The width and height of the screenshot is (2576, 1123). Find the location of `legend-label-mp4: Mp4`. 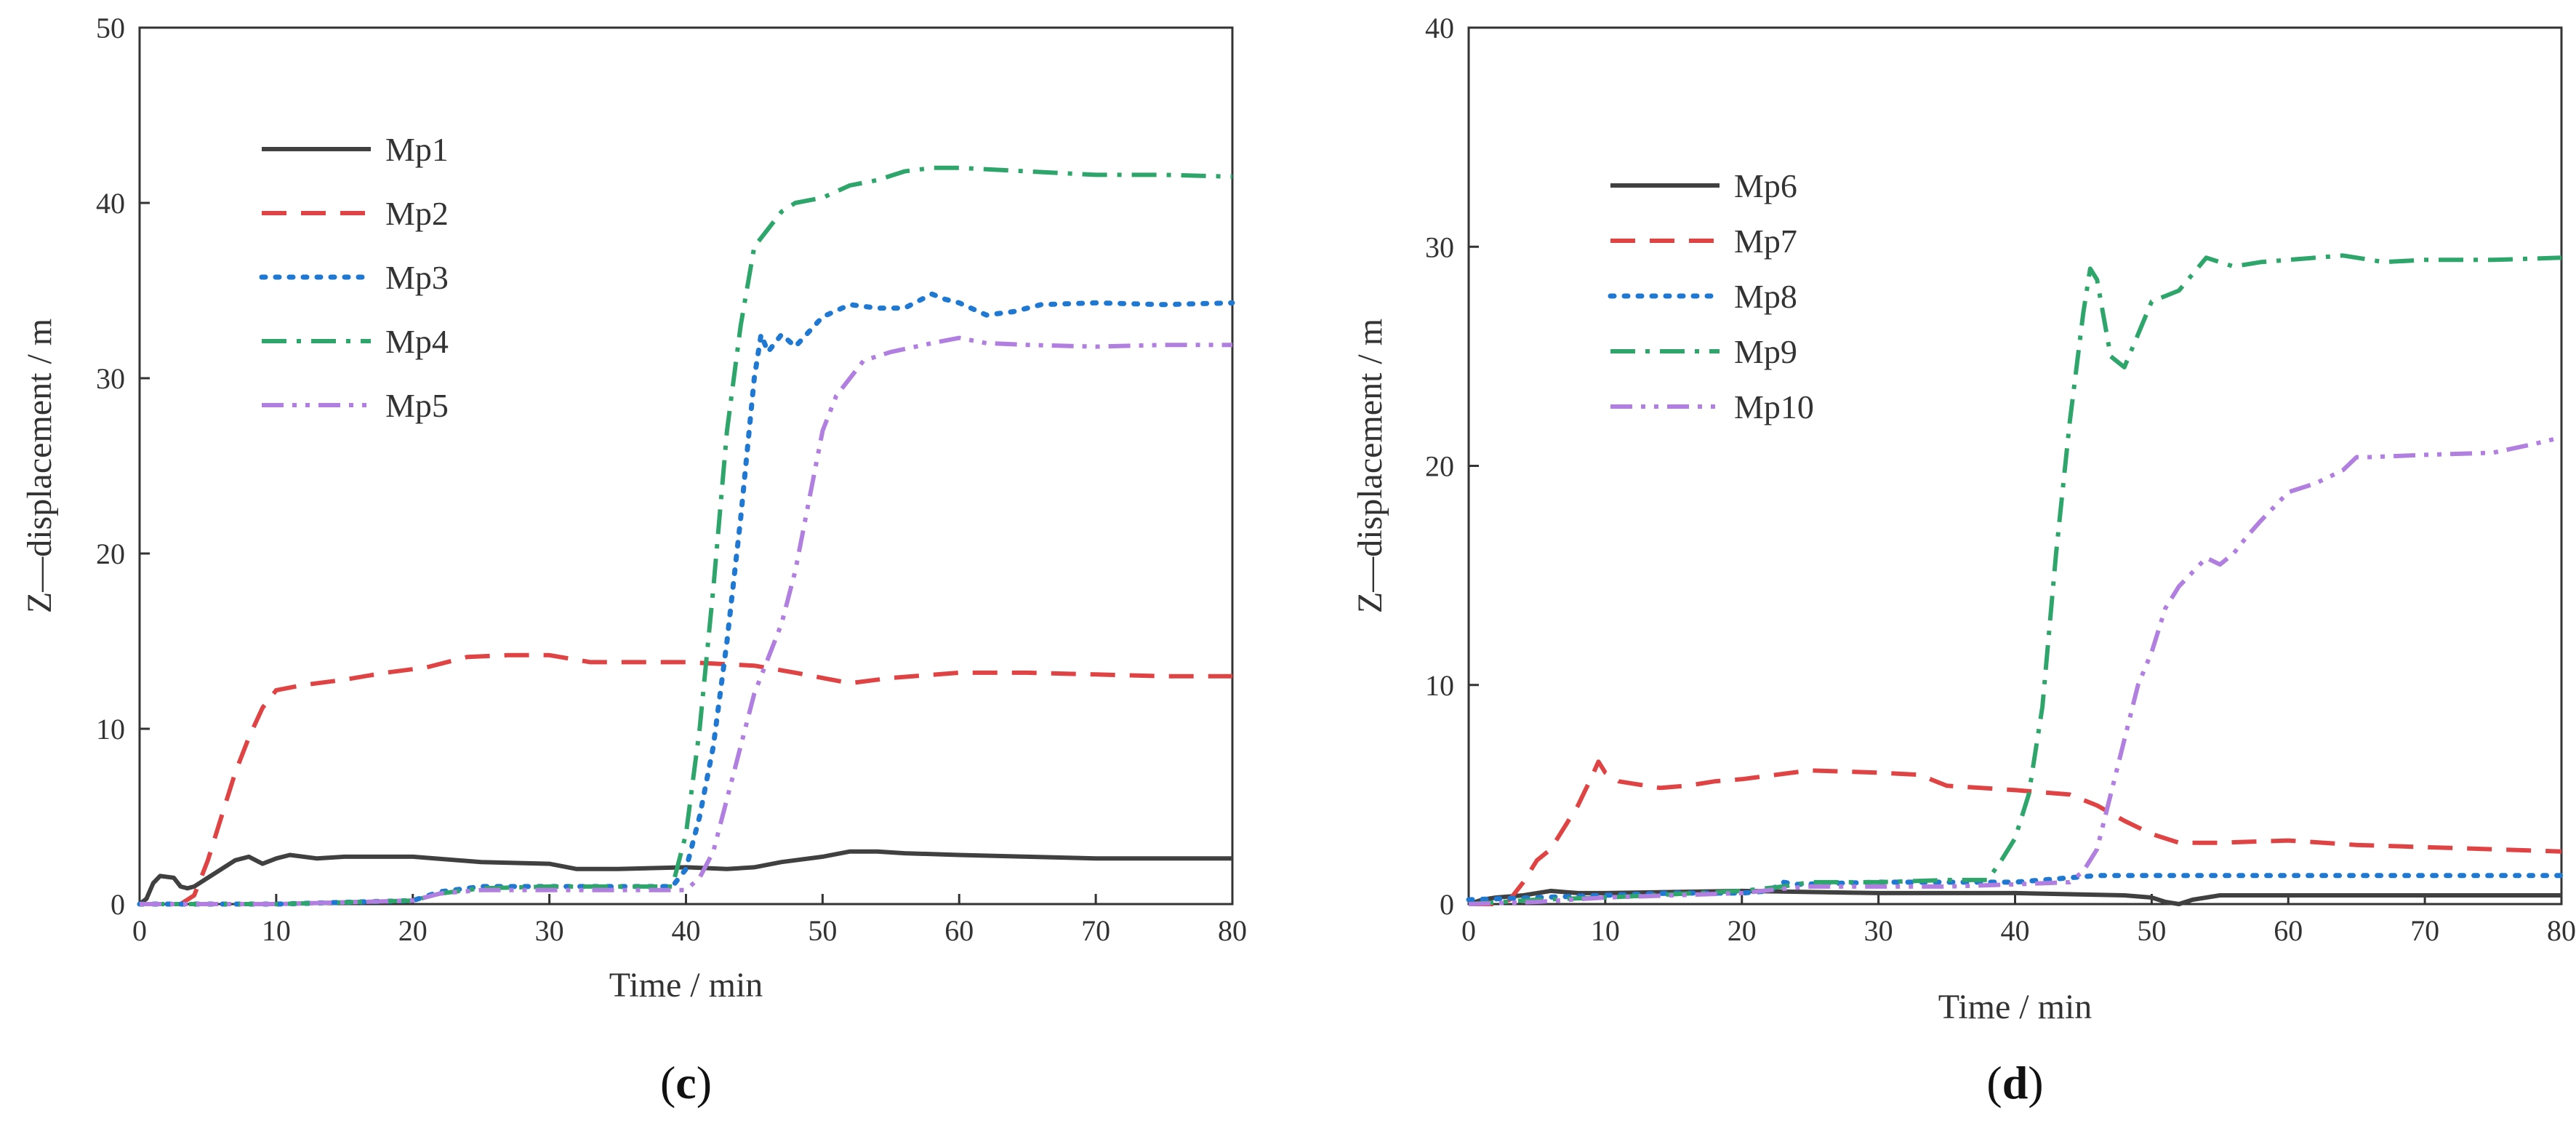

legend-label-mp4: Mp4 is located at coordinates (417, 341).